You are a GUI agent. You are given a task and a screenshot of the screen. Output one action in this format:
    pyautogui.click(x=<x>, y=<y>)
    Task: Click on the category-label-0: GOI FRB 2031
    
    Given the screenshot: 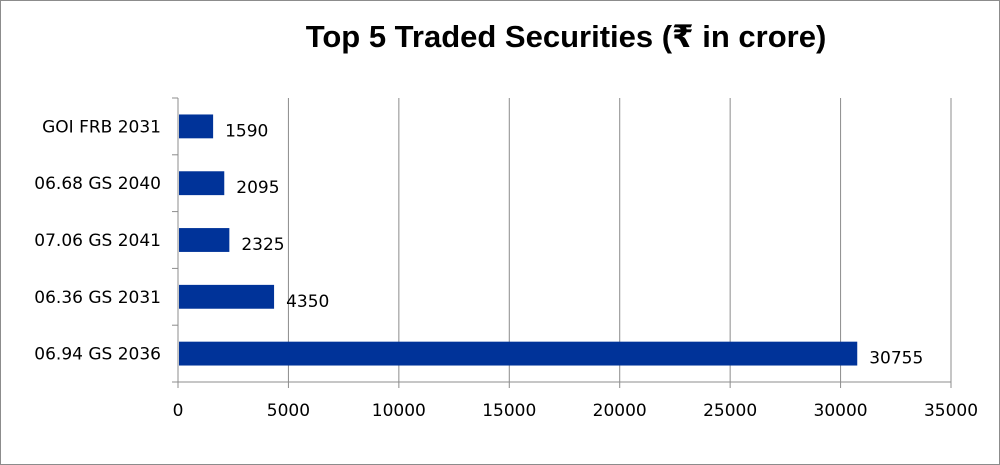 What is the action you would take?
    pyautogui.click(x=101, y=127)
    